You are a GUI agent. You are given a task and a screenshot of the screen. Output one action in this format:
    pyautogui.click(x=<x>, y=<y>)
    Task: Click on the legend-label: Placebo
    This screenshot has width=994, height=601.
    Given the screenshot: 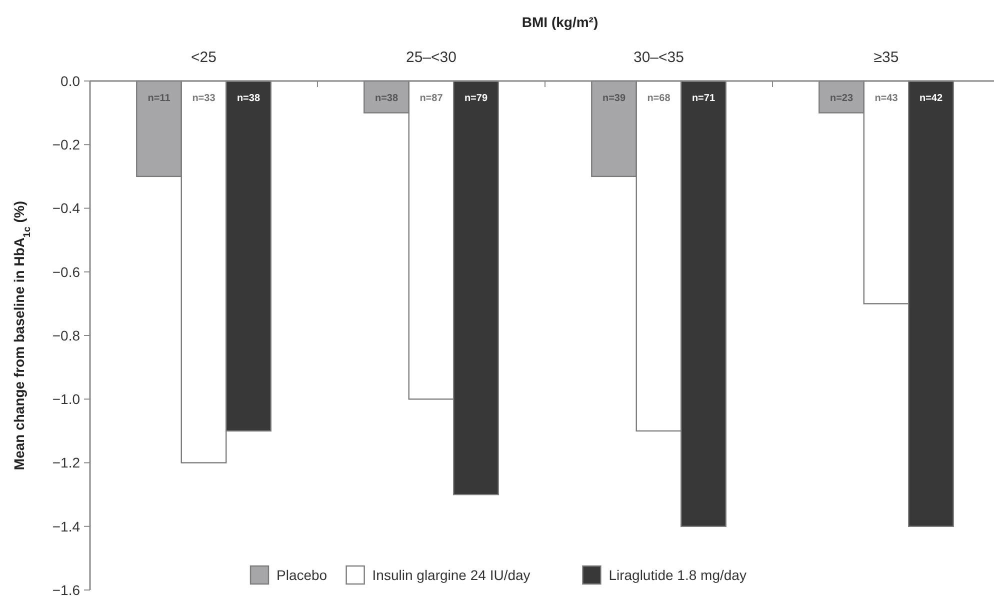 What is the action you would take?
    pyautogui.click(x=302, y=574)
    